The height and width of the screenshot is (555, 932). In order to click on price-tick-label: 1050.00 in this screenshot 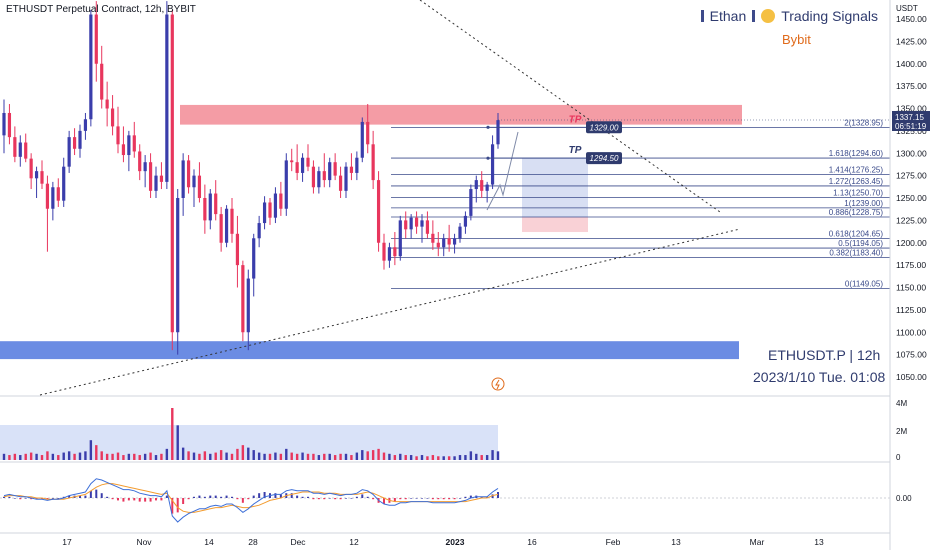, I will do `click(911, 377)`.